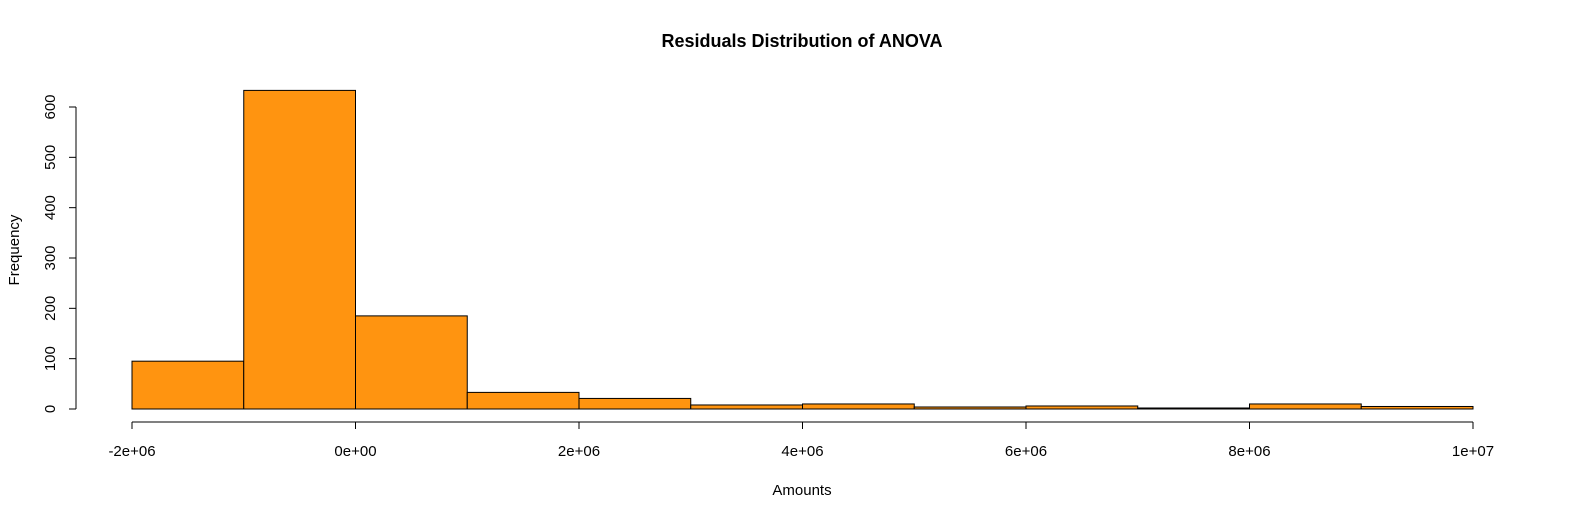 The height and width of the screenshot is (520, 1571). Describe the element at coordinates (801, 41) in the screenshot. I see `chart-title: Residuals Distribution of ANOVA` at that location.